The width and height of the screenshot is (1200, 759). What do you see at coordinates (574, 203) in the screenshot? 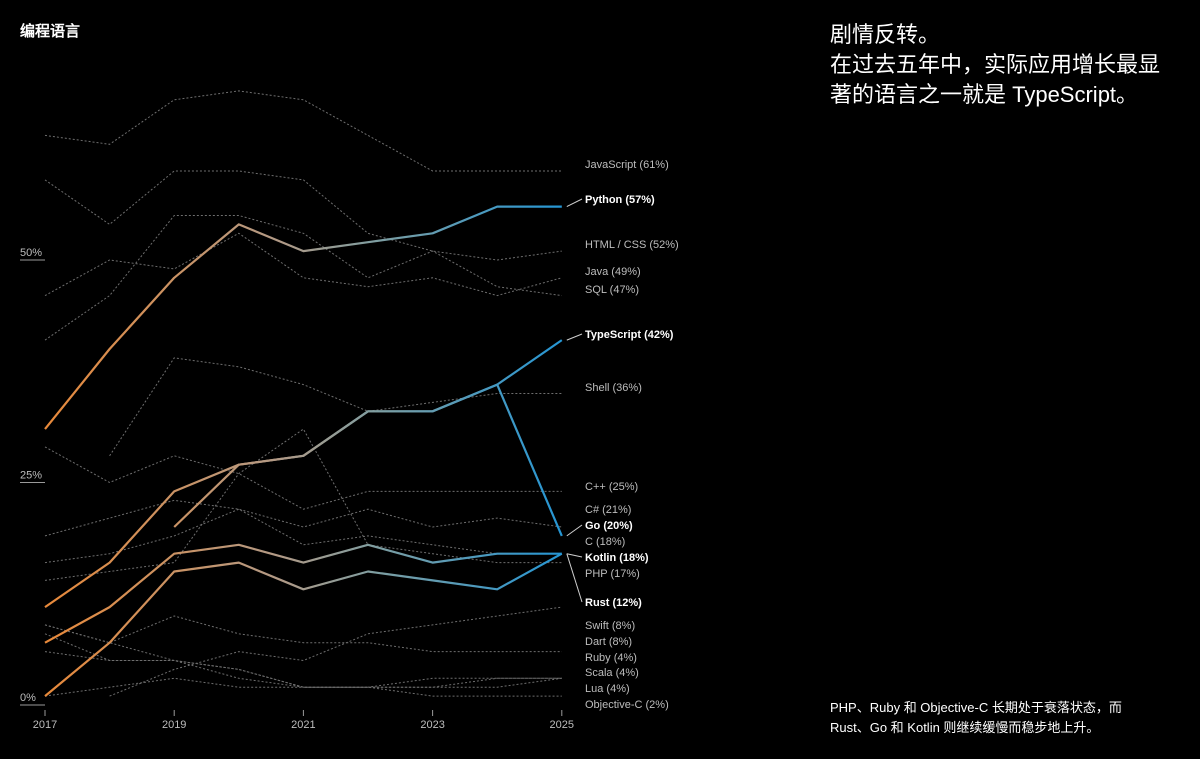
I see `label-leader-python` at bounding box center [574, 203].